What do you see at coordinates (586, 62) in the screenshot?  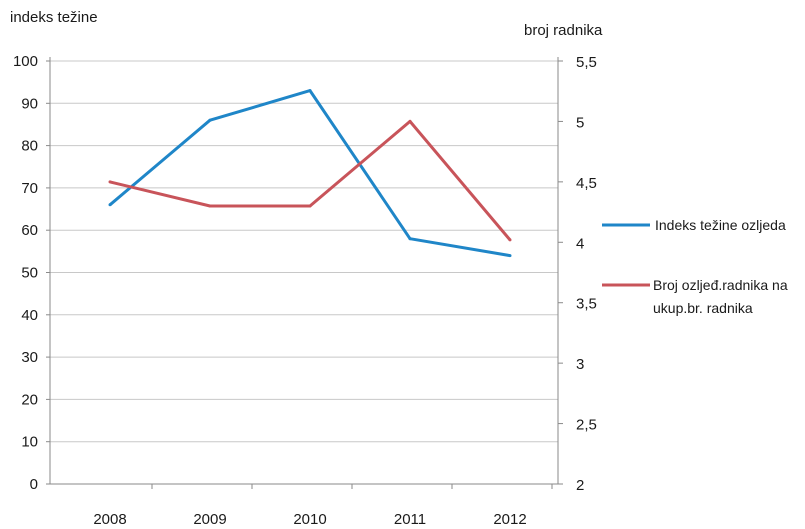 I see `right-tick-label: 5,5` at bounding box center [586, 62].